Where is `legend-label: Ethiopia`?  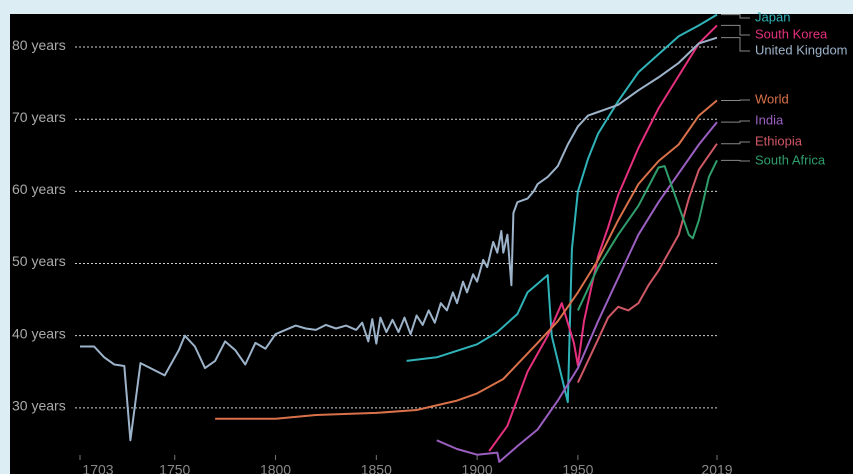 legend-label: Ethiopia is located at coordinates (779, 140).